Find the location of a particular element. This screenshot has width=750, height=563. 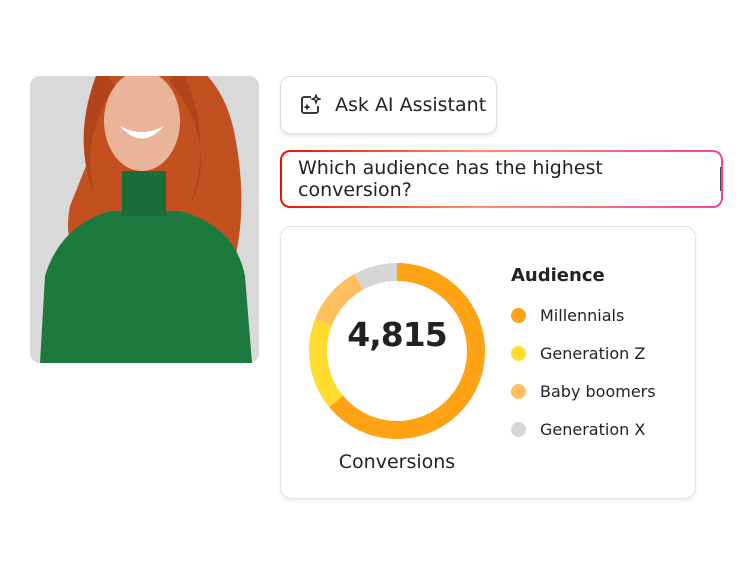

legend-item: Generation X is located at coordinates (583, 429).